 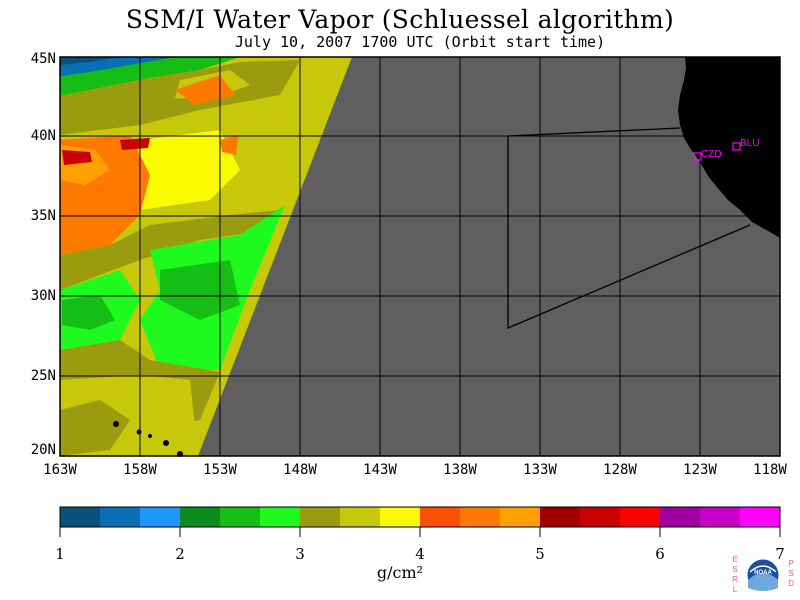 What do you see at coordinates (735, 579) in the screenshot?
I see `logo-left-r: R` at bounding box center [735, 579].